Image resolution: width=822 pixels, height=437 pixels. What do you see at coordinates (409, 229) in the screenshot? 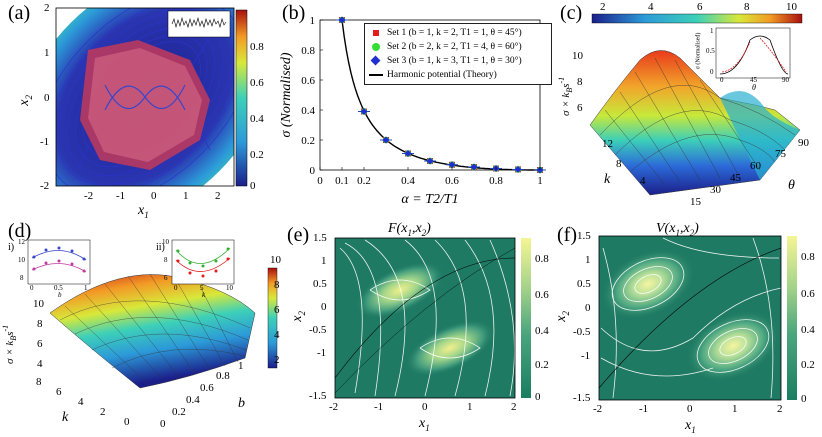
I see `panel-e-title: F(x1,x2)` at bounding box center [409, 229].